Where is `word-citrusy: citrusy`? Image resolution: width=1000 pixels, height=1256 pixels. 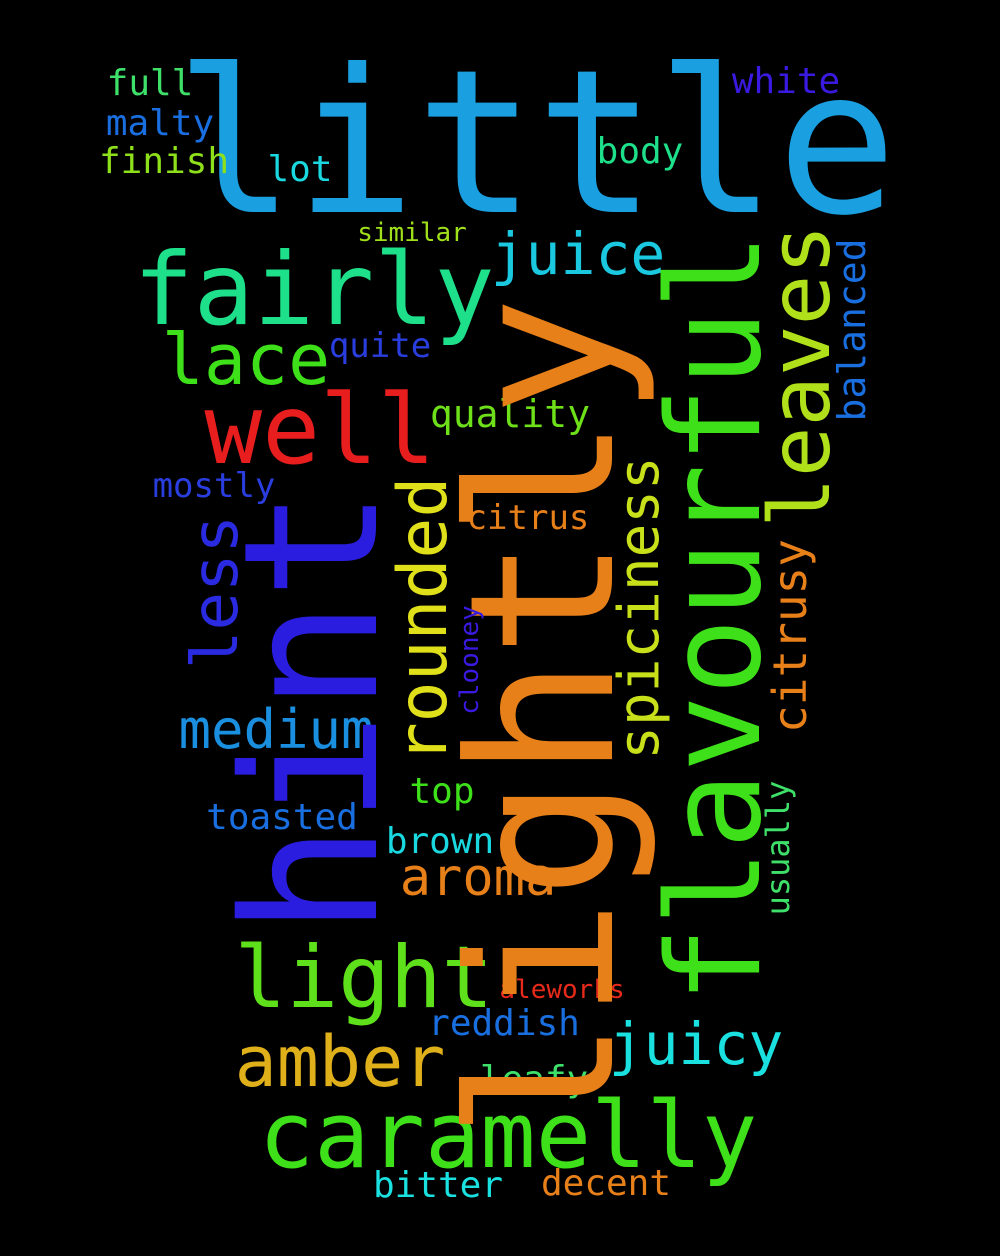 word-citrusy: citrusy is located at coordinates (790, 636).